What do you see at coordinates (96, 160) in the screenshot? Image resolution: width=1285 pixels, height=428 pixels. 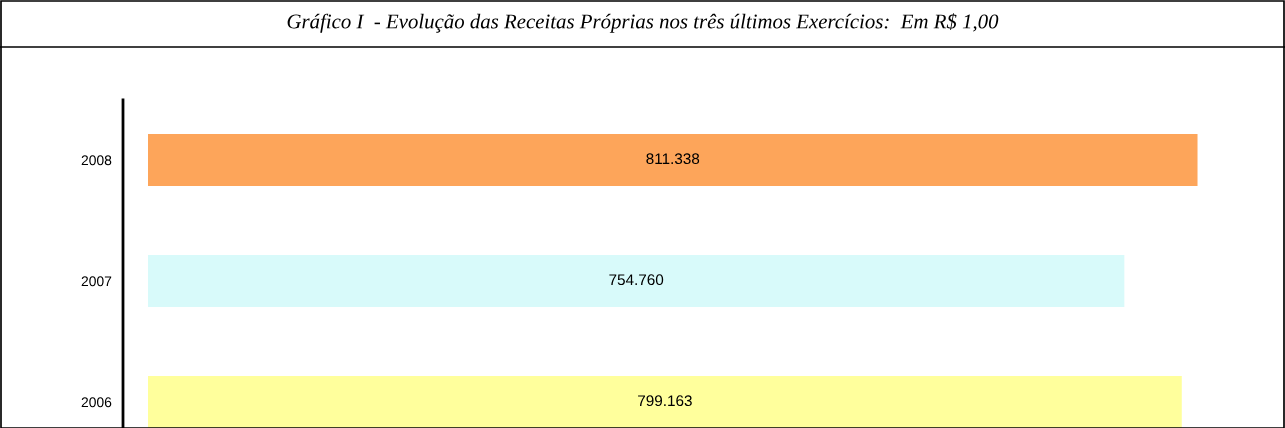 I see `y-tick-label: 2008` at bounding box center [96, 160].